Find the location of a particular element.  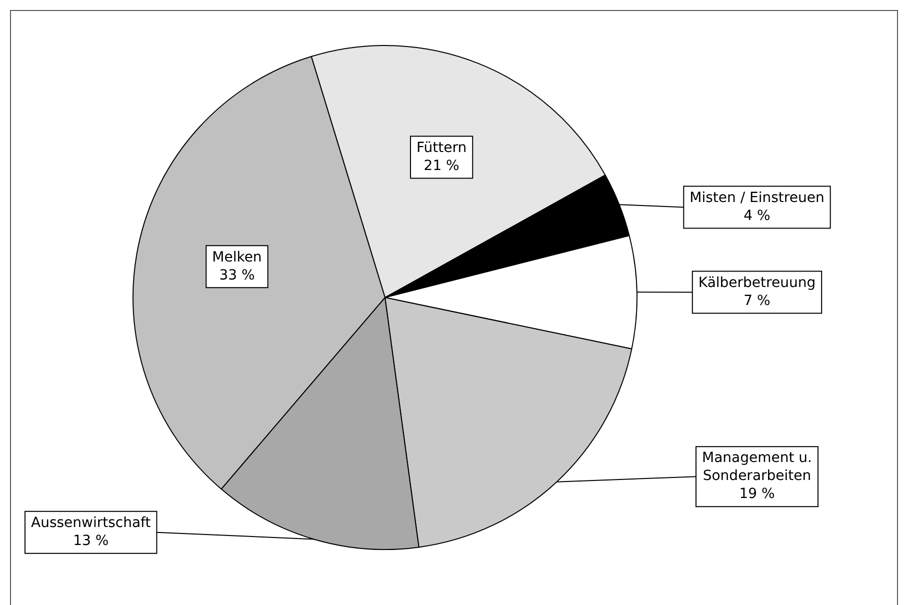

slice-label: Aussenwirtschaft is located at coordinates (91, 522).